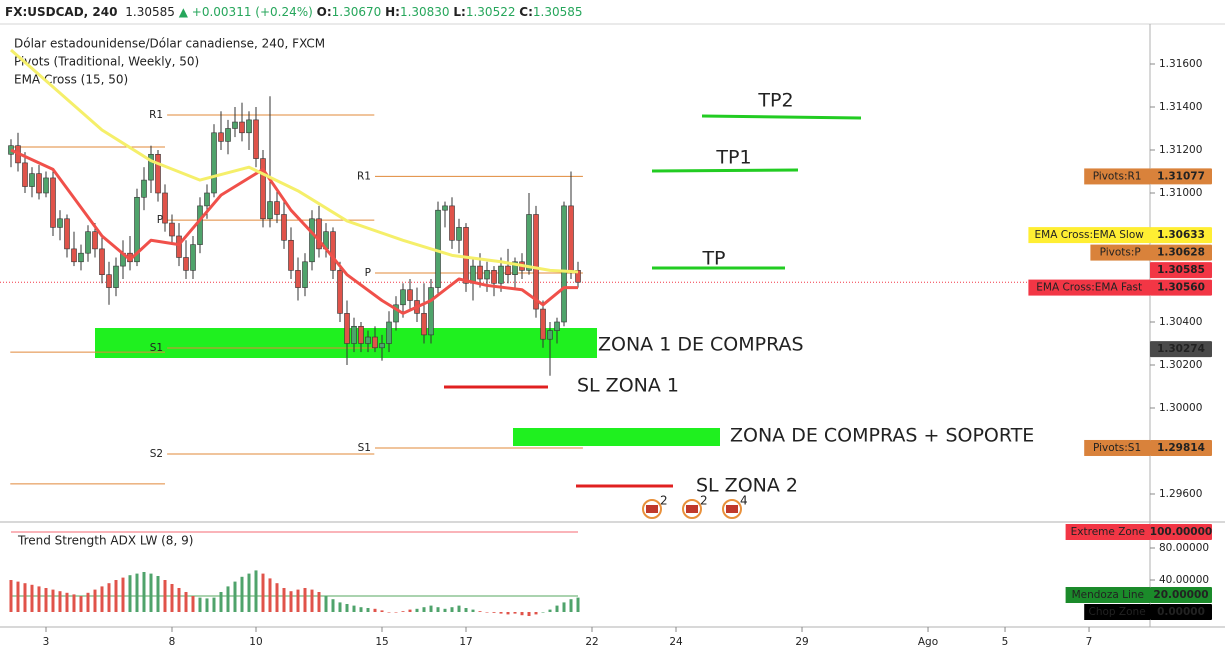 The height and width of the screenshot is (659, 1225). What do you see at coordinates (491, 12) in the screenshot?
I see `ohlc-value: 1.30522` at bounding box center [491, 12].